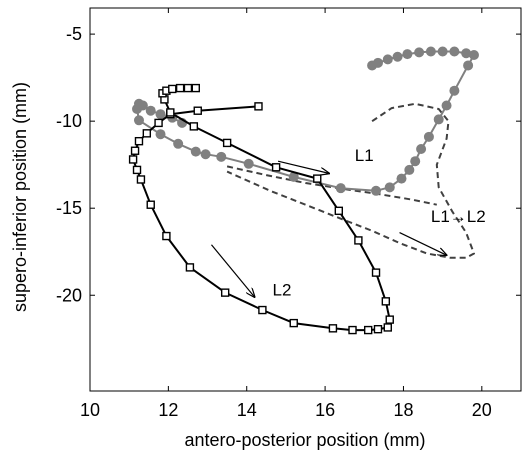  What do you see at coordinates (364, 155) in the screenshot?
I see `annotation-label: L1` at bounding box center [364, 155].